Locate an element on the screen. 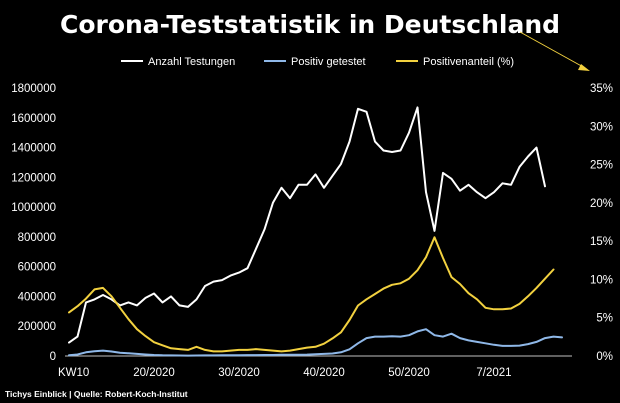 This screenshot has height=403, width=620. left-tick-label: 1200000 is located at coordinates (33, 178).